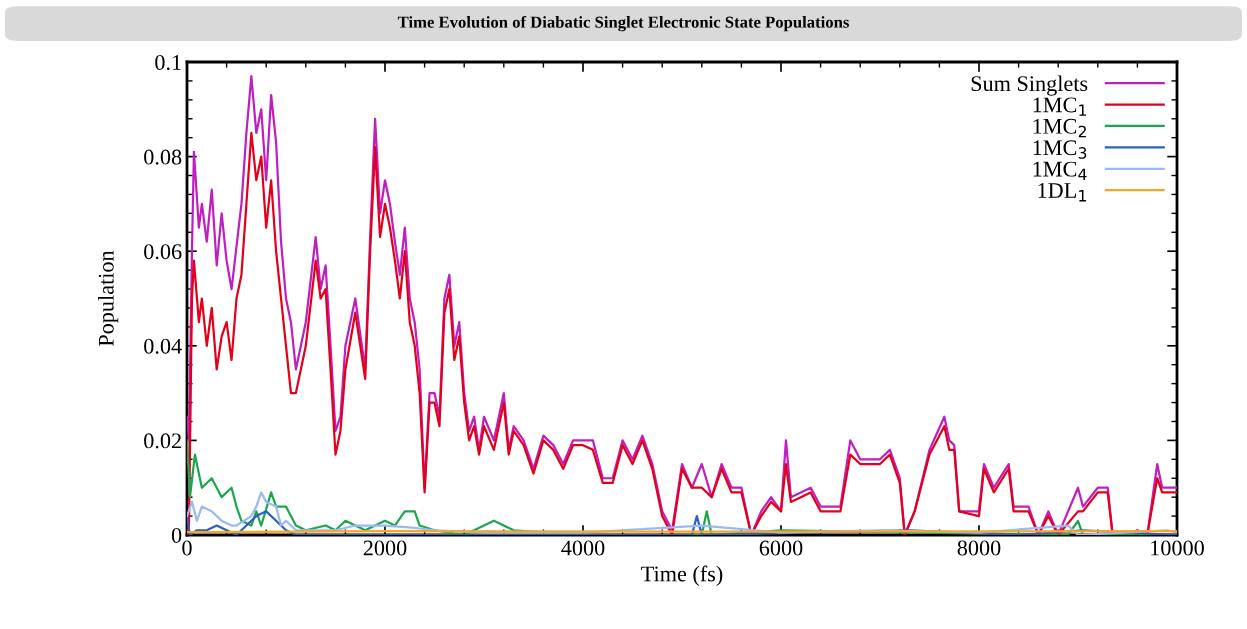 The height and width of the screenshot is (629, 1247). Describe the element at coordinates (162, 441) in the screenshot. I see `y-tick-label: 0.02` at that location.